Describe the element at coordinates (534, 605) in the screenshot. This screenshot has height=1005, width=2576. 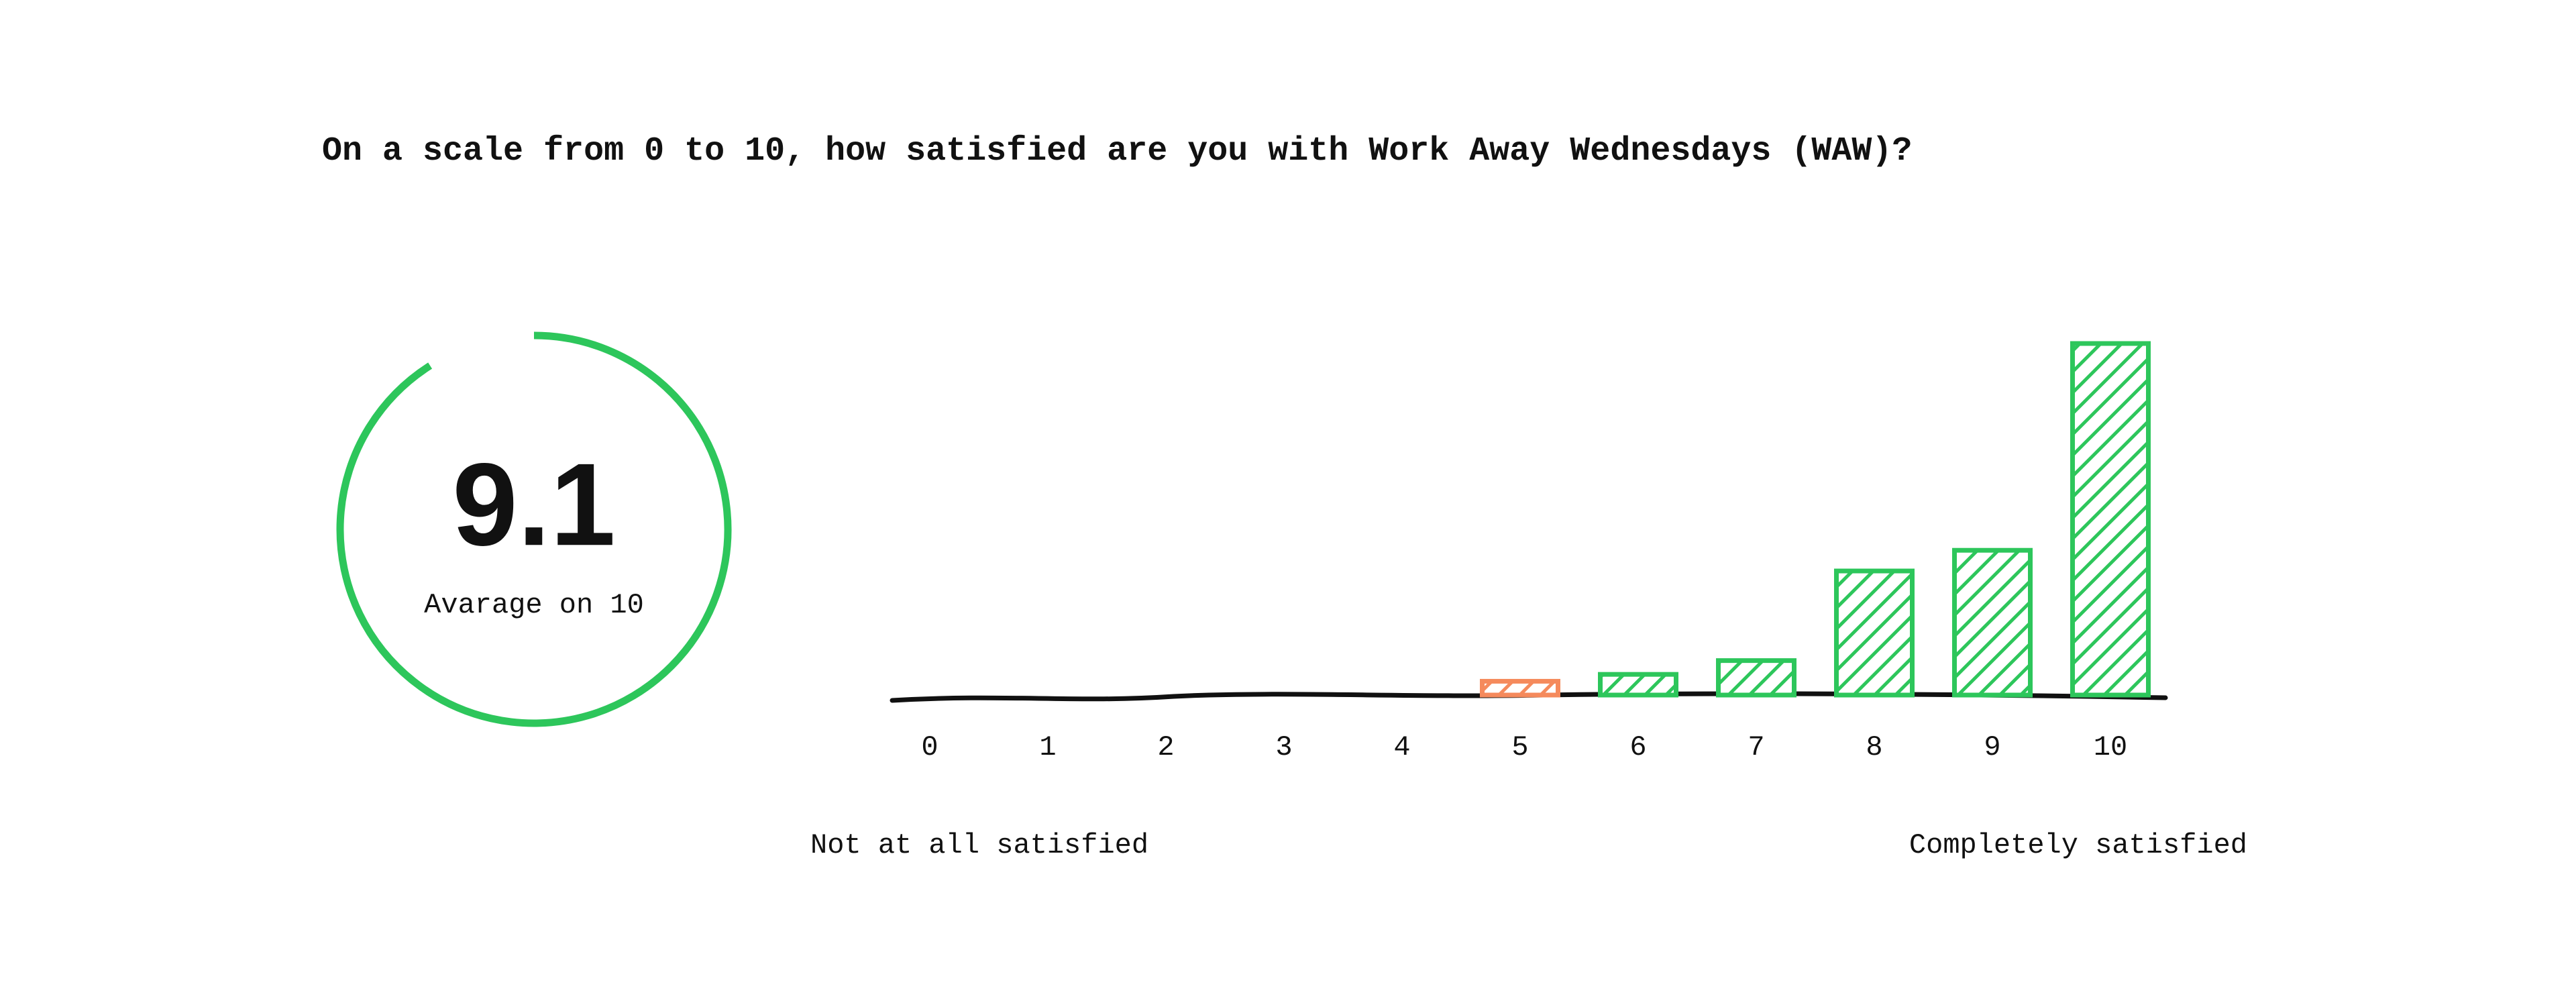
I see `gauge-label: Avarage on 10` at that location.